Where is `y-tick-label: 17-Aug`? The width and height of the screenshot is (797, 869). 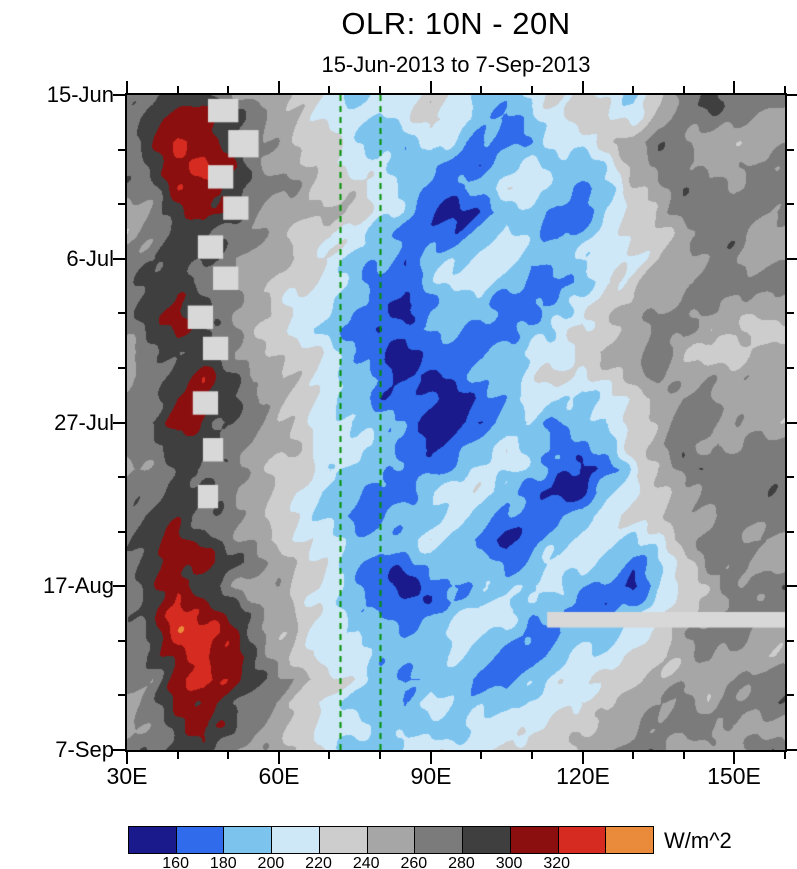 y-tick-label: 17-Aug is located at coordinates (78, 585).